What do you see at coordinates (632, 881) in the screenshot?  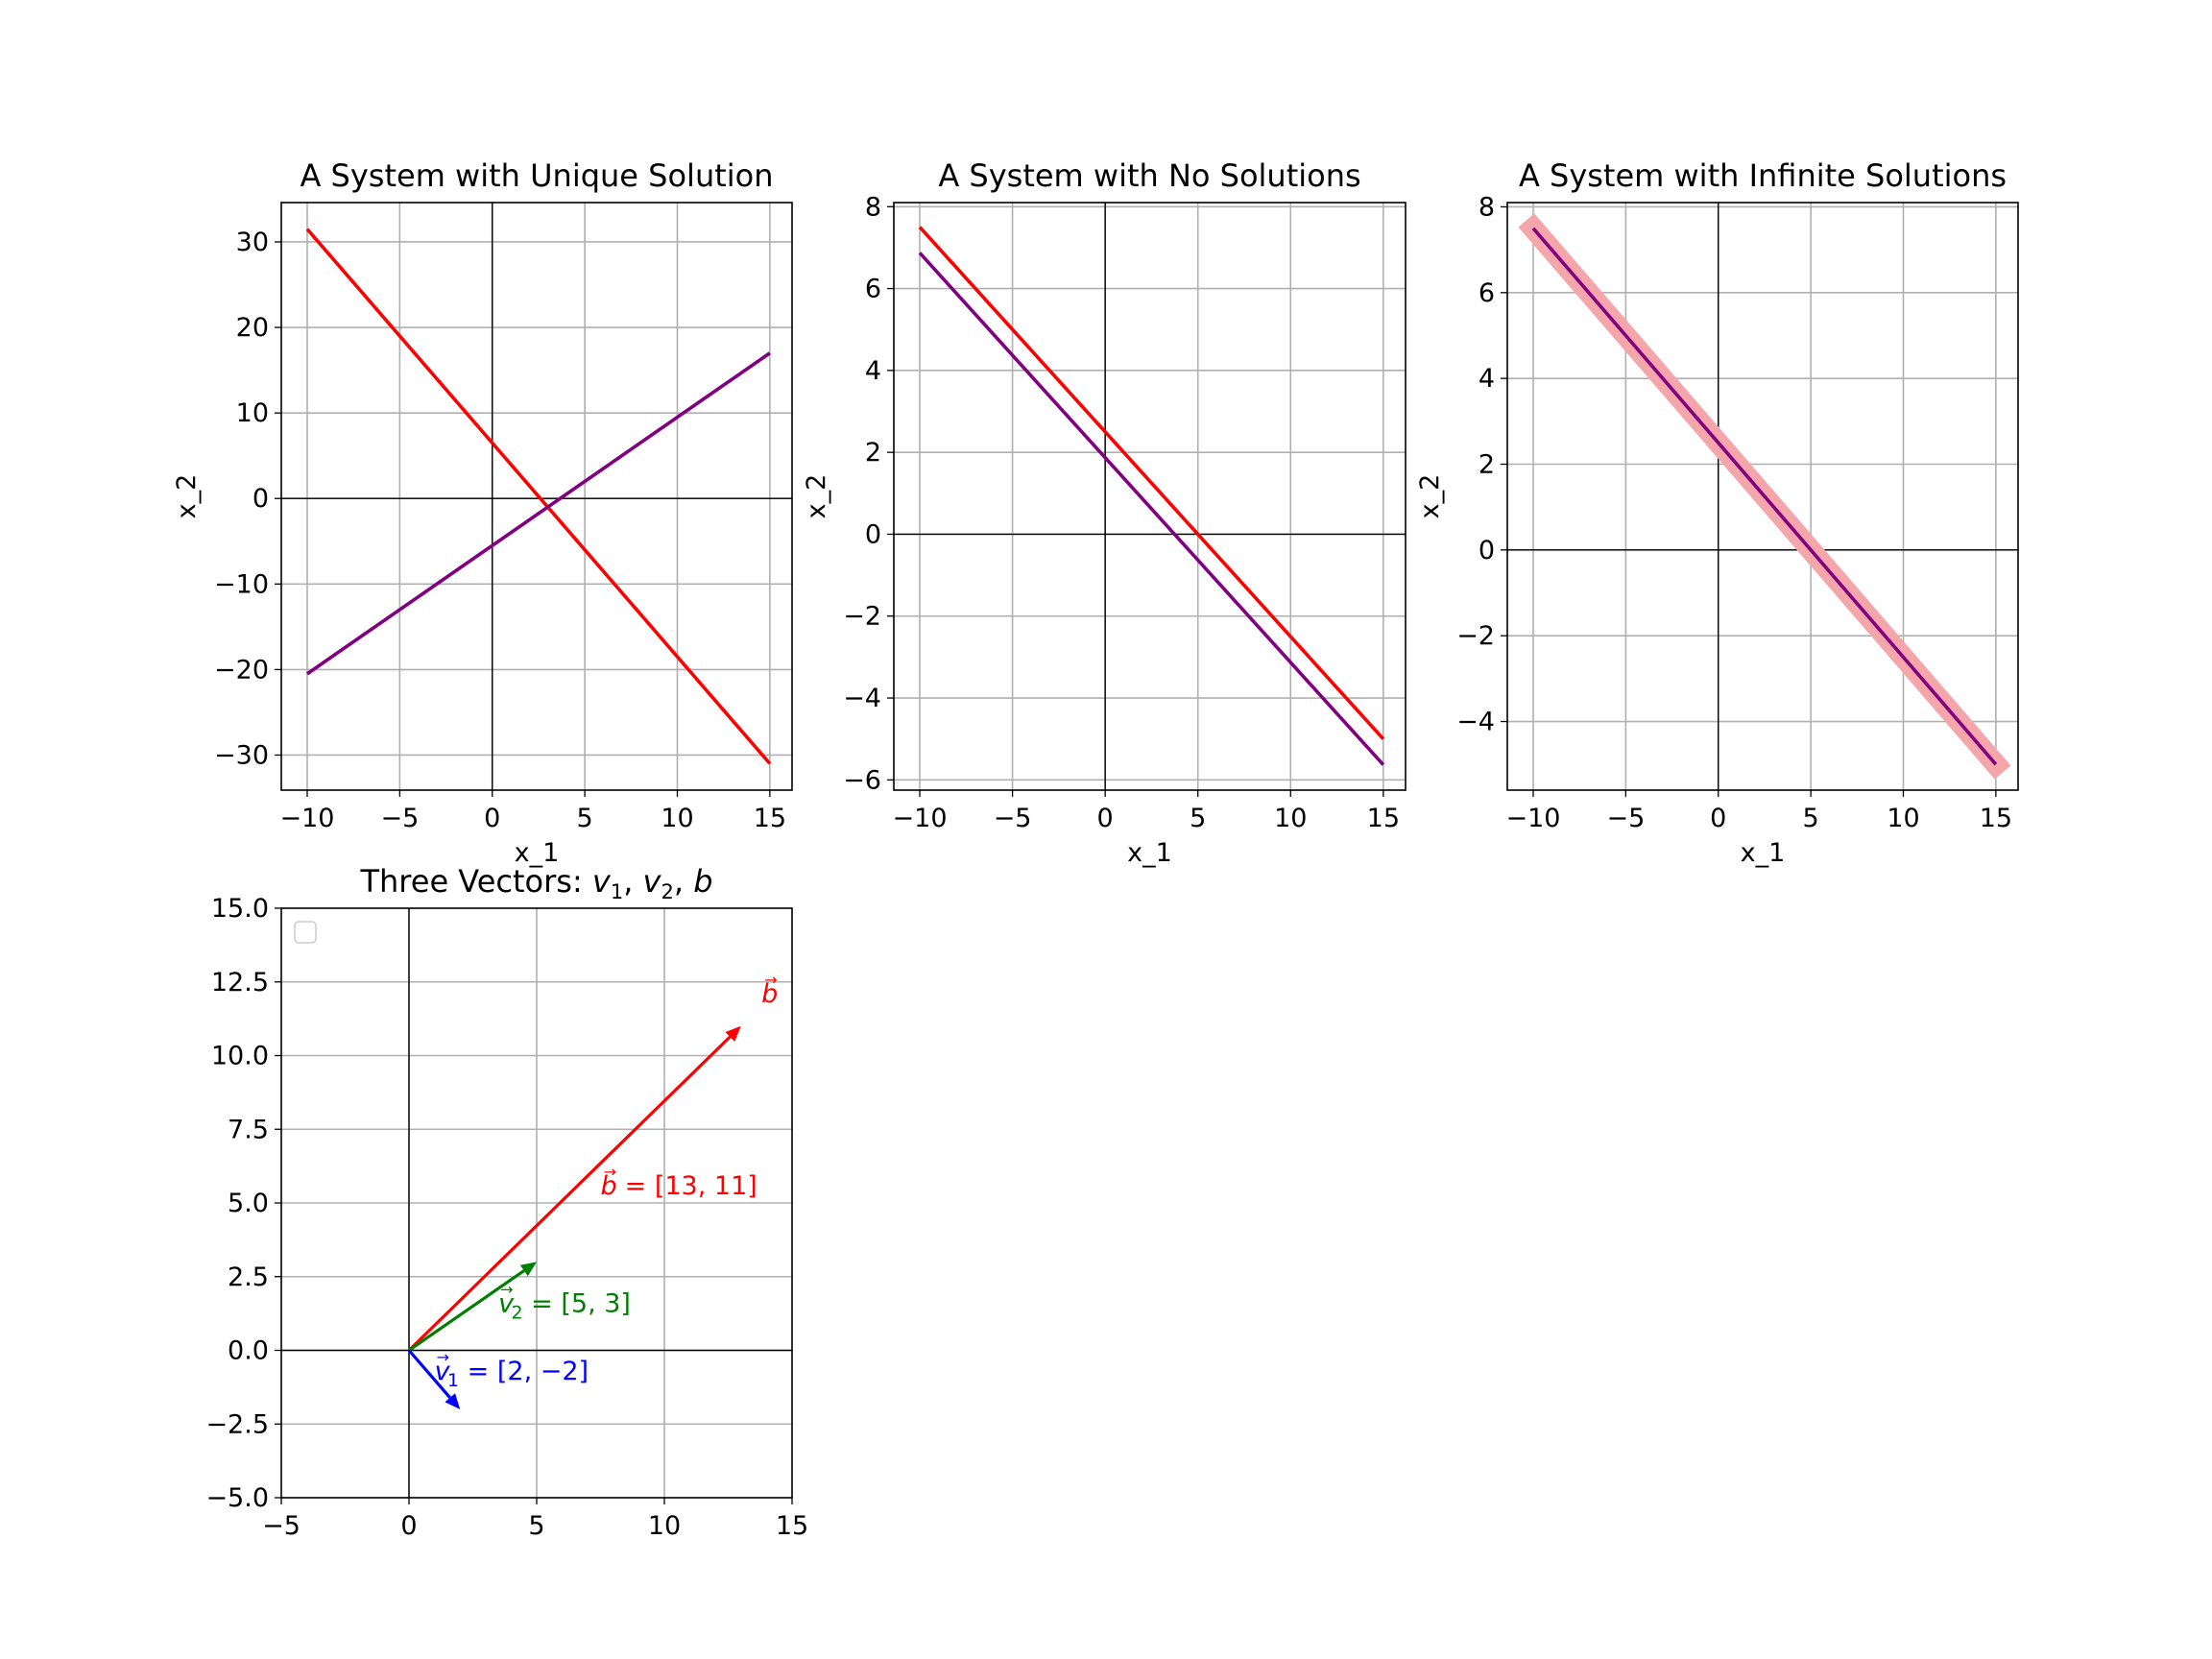 I see `title-part: ,` at bounding box center [632, 881].